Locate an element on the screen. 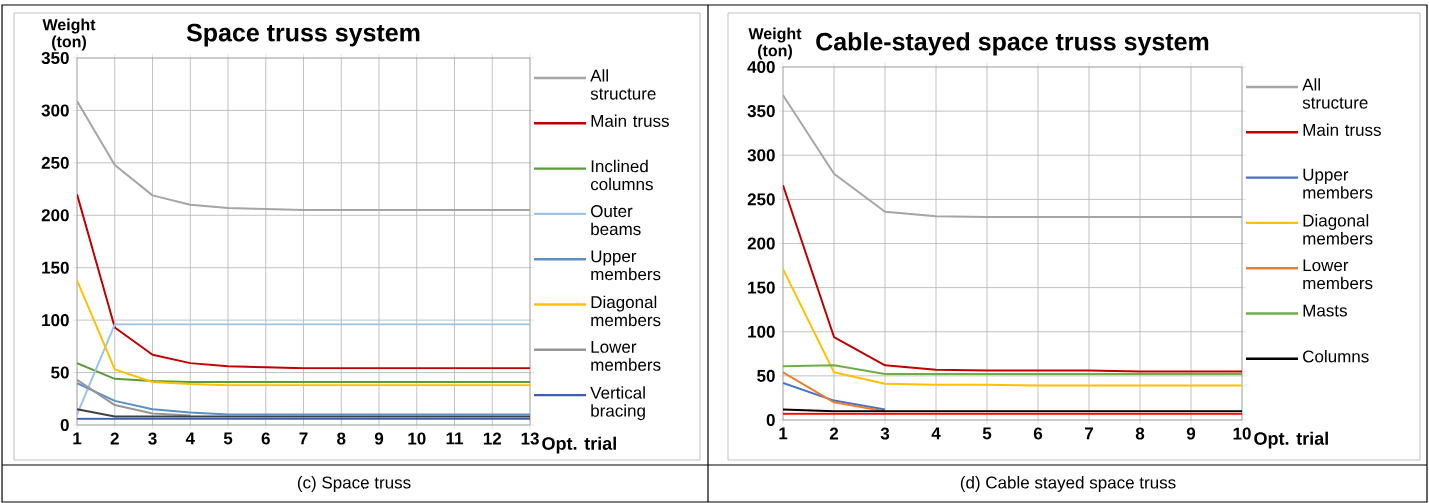 This screenshot has height=503, width=1429. x-tick-label: 11 is located at coordinates (455, 438).